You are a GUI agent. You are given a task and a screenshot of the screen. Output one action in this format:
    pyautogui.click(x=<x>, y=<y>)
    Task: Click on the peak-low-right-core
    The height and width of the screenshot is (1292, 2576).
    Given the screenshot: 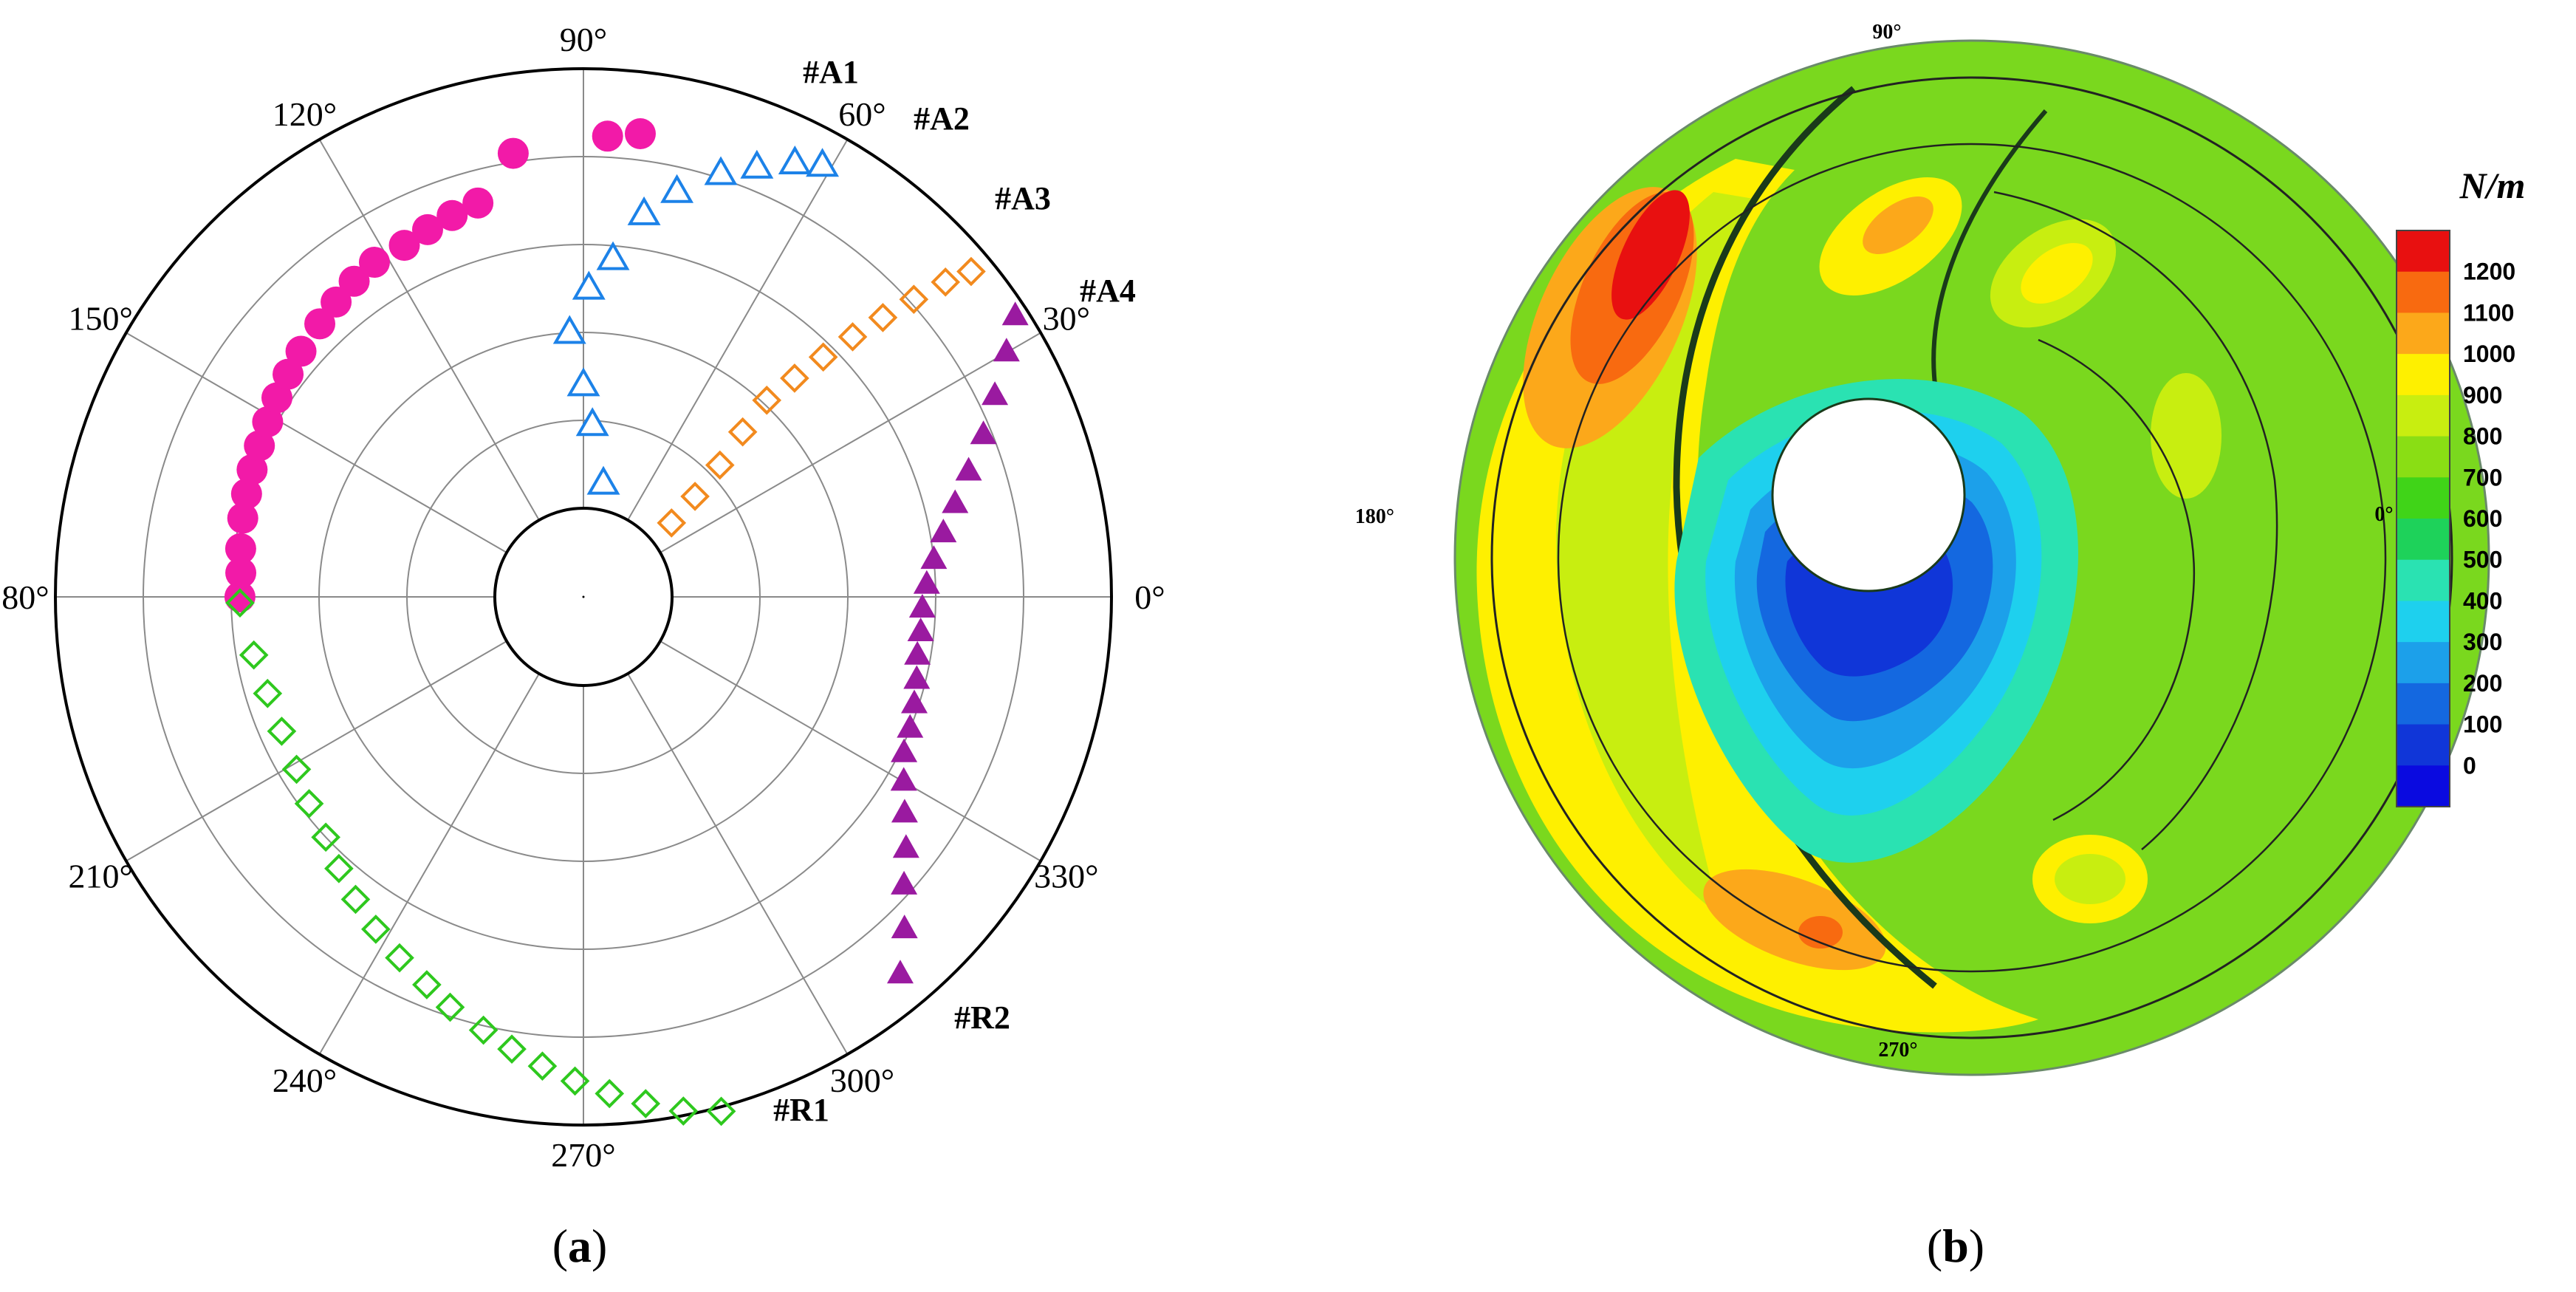 What is the action you would take?
    pyautogui.click(x=2090, y=879)
    